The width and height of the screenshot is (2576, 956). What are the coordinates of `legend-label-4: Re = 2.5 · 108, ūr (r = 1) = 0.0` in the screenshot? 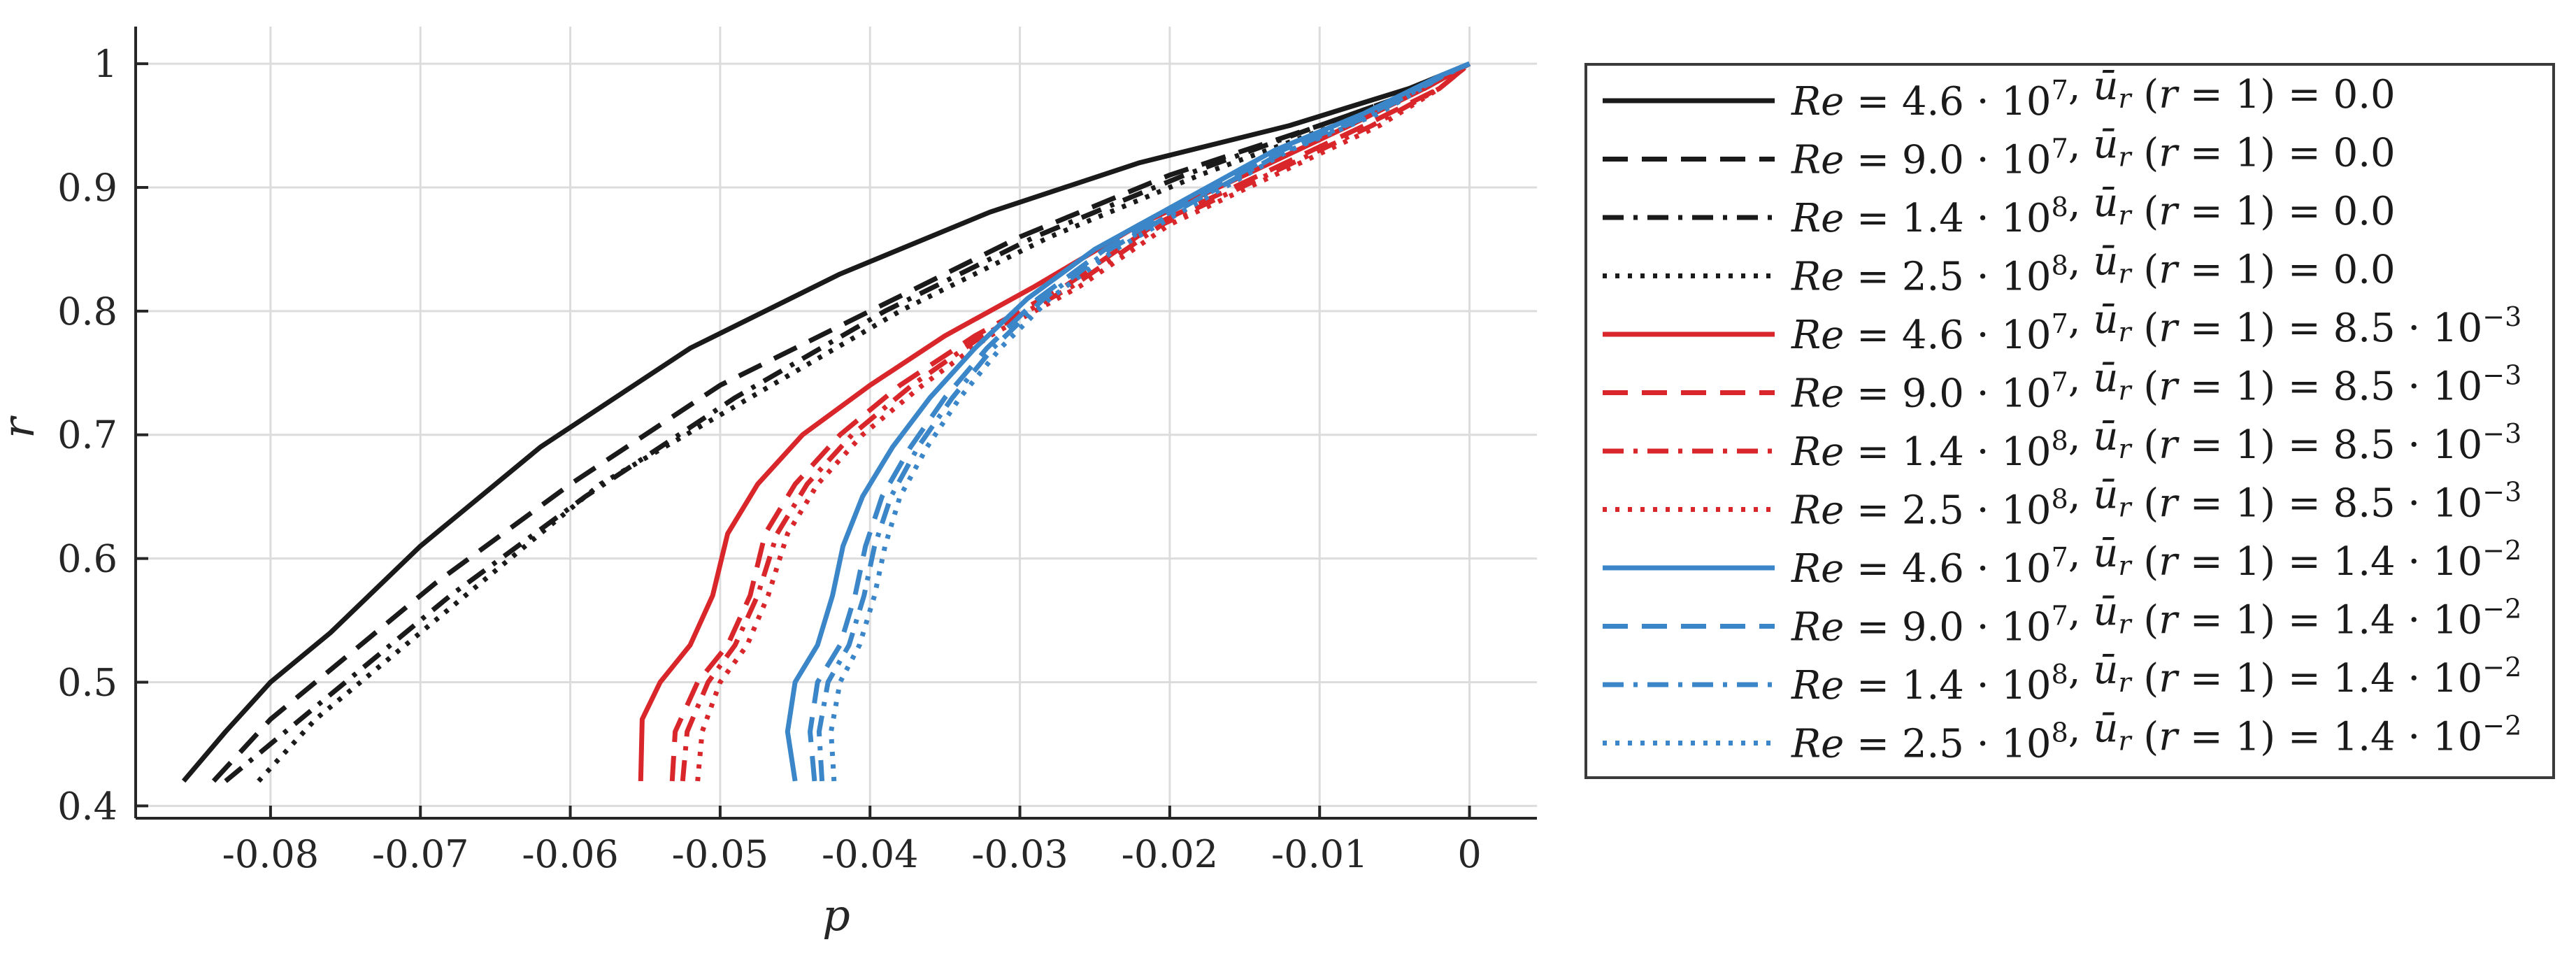 It's located at (2093, 270).